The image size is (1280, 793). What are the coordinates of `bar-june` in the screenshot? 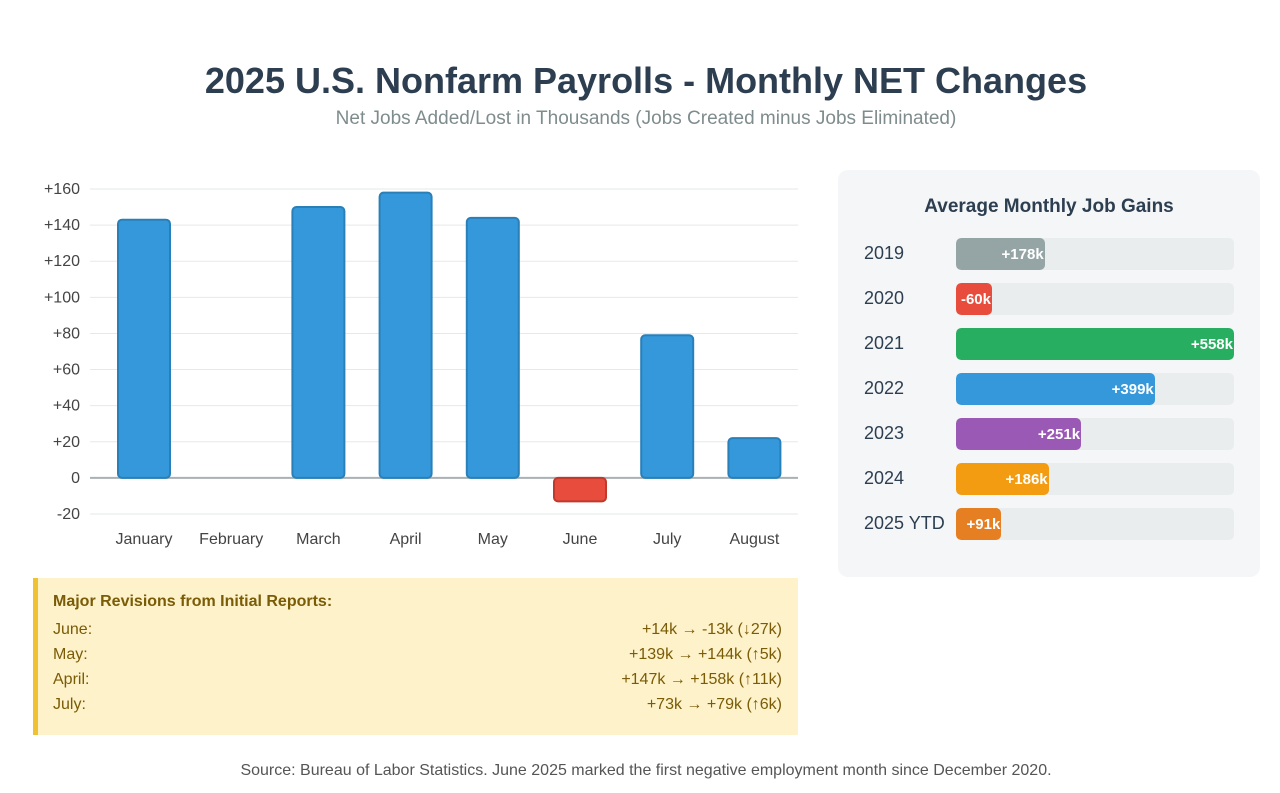 It's located at (580, 489).